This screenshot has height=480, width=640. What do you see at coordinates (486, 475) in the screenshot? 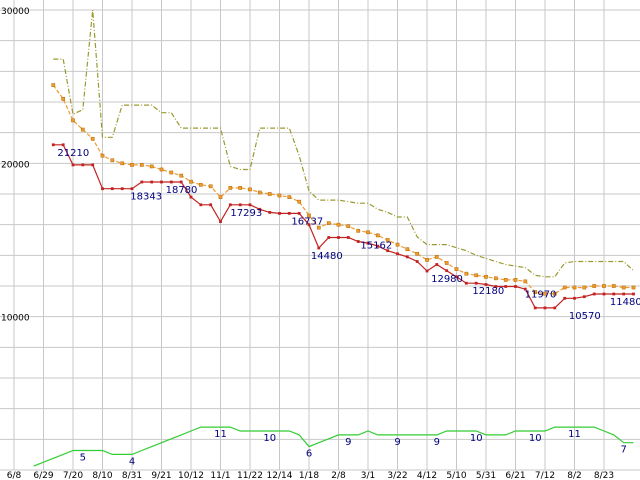
I see `x-axis-label: 5/31` at bounding box center [486, 475].